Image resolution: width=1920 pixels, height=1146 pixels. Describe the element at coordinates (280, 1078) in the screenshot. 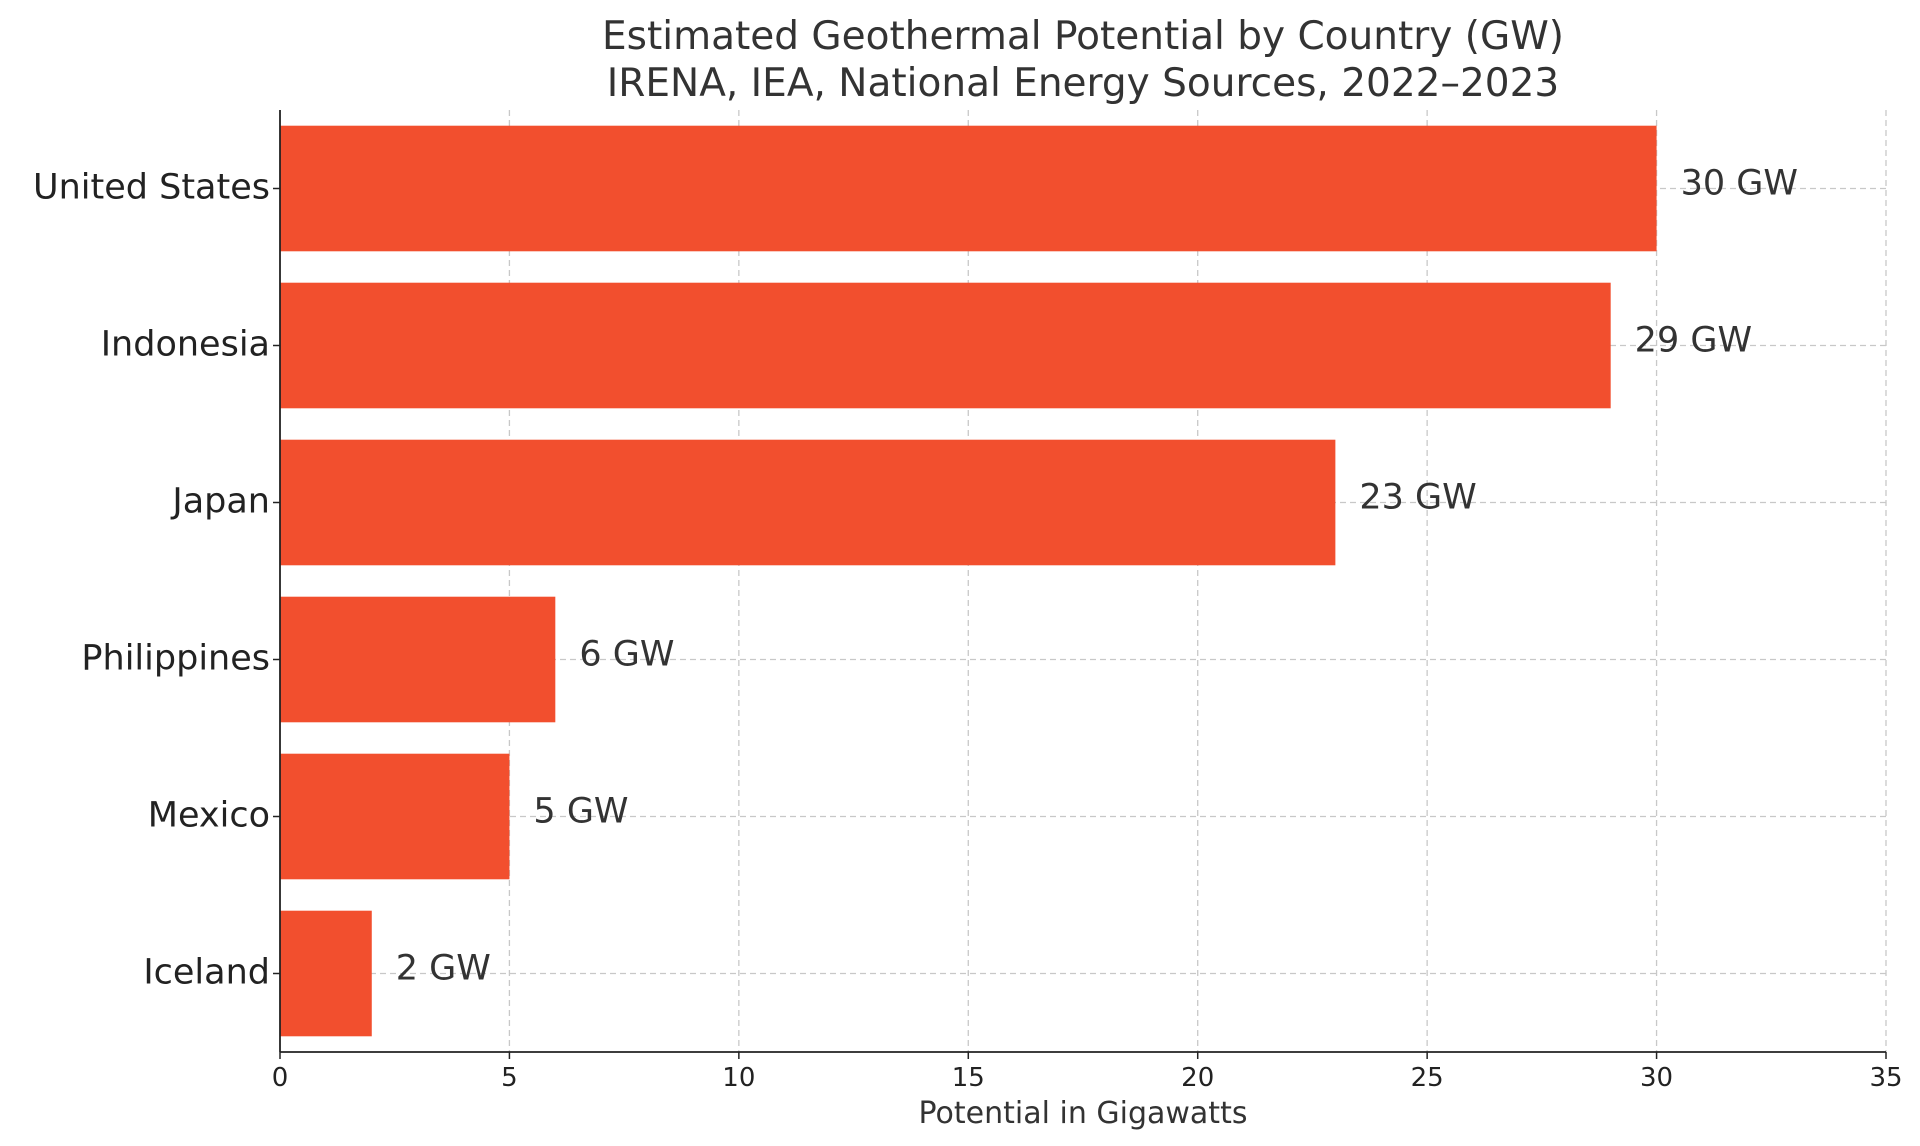

I see `x-tick-label: 0` at that location.